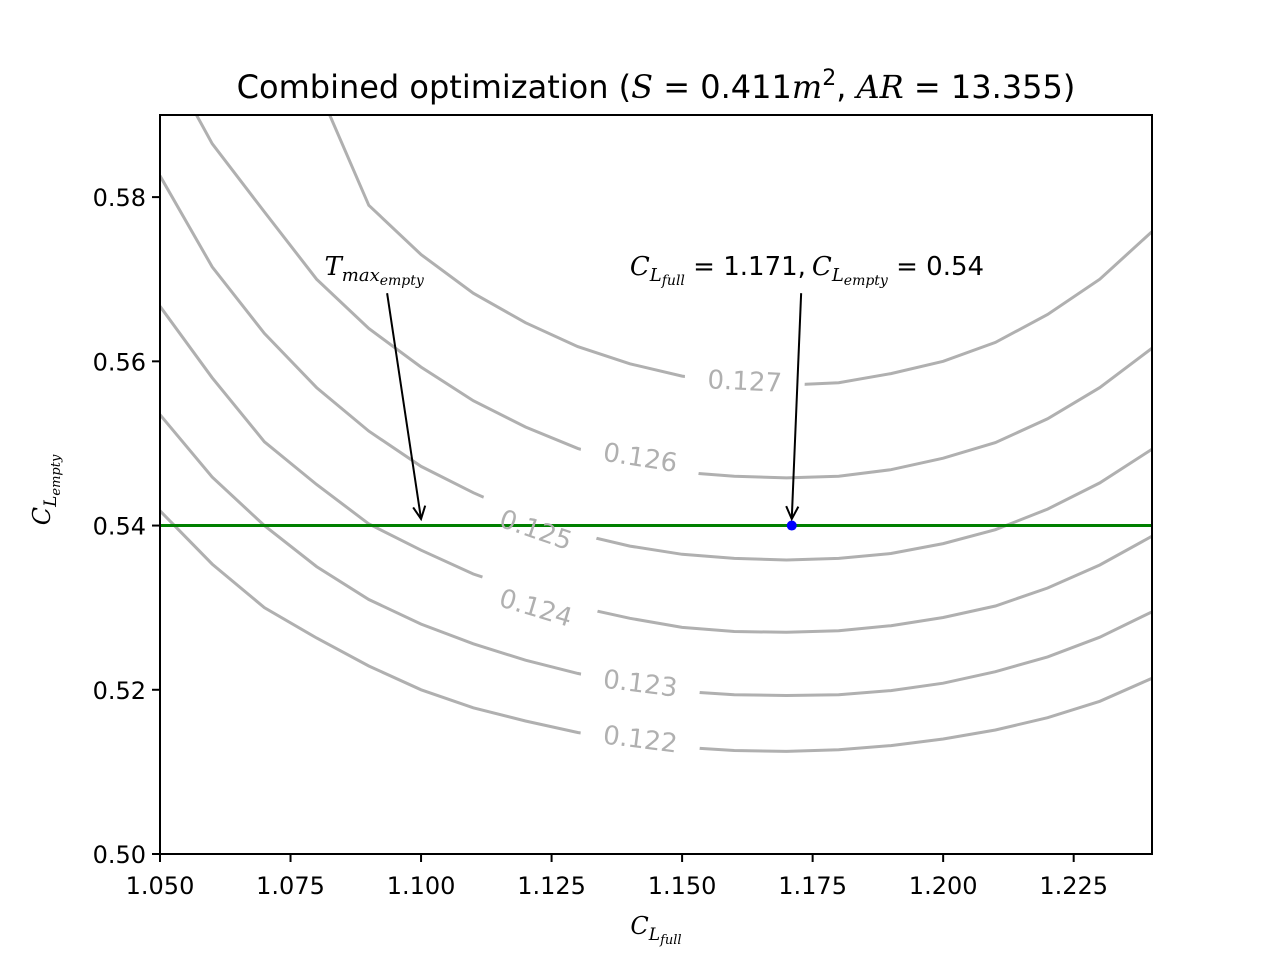 The image size is (1280, 960). I want to click on contour-label-0.124: 0.124, so click(536, 609).